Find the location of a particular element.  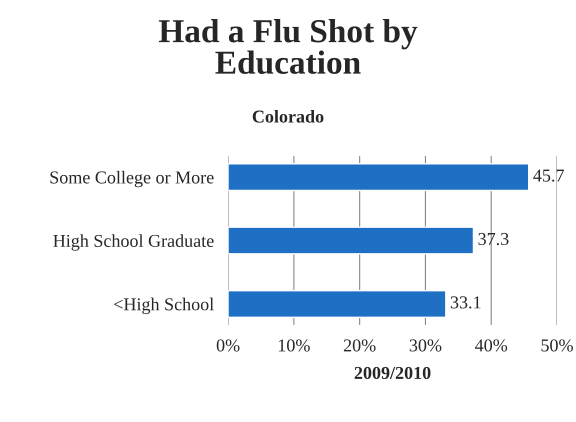

y-tick-label: Some College or More is located at coordinates (132, 179).